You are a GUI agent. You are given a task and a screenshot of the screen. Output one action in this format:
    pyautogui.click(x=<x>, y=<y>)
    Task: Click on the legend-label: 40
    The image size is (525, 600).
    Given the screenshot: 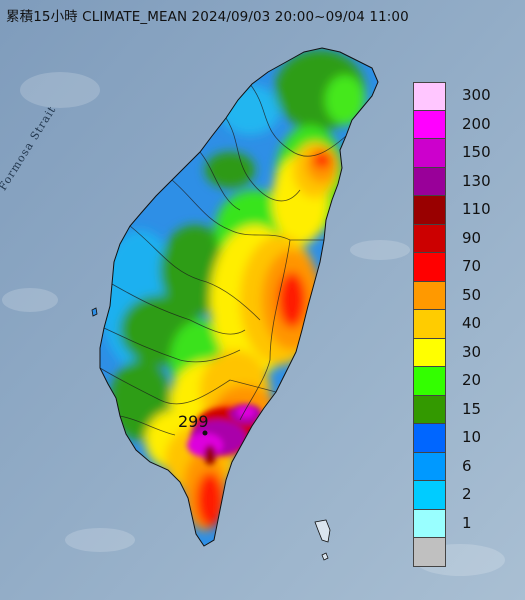 What is the action you would take?
    pyautogui.click(x=472, y=323)
    